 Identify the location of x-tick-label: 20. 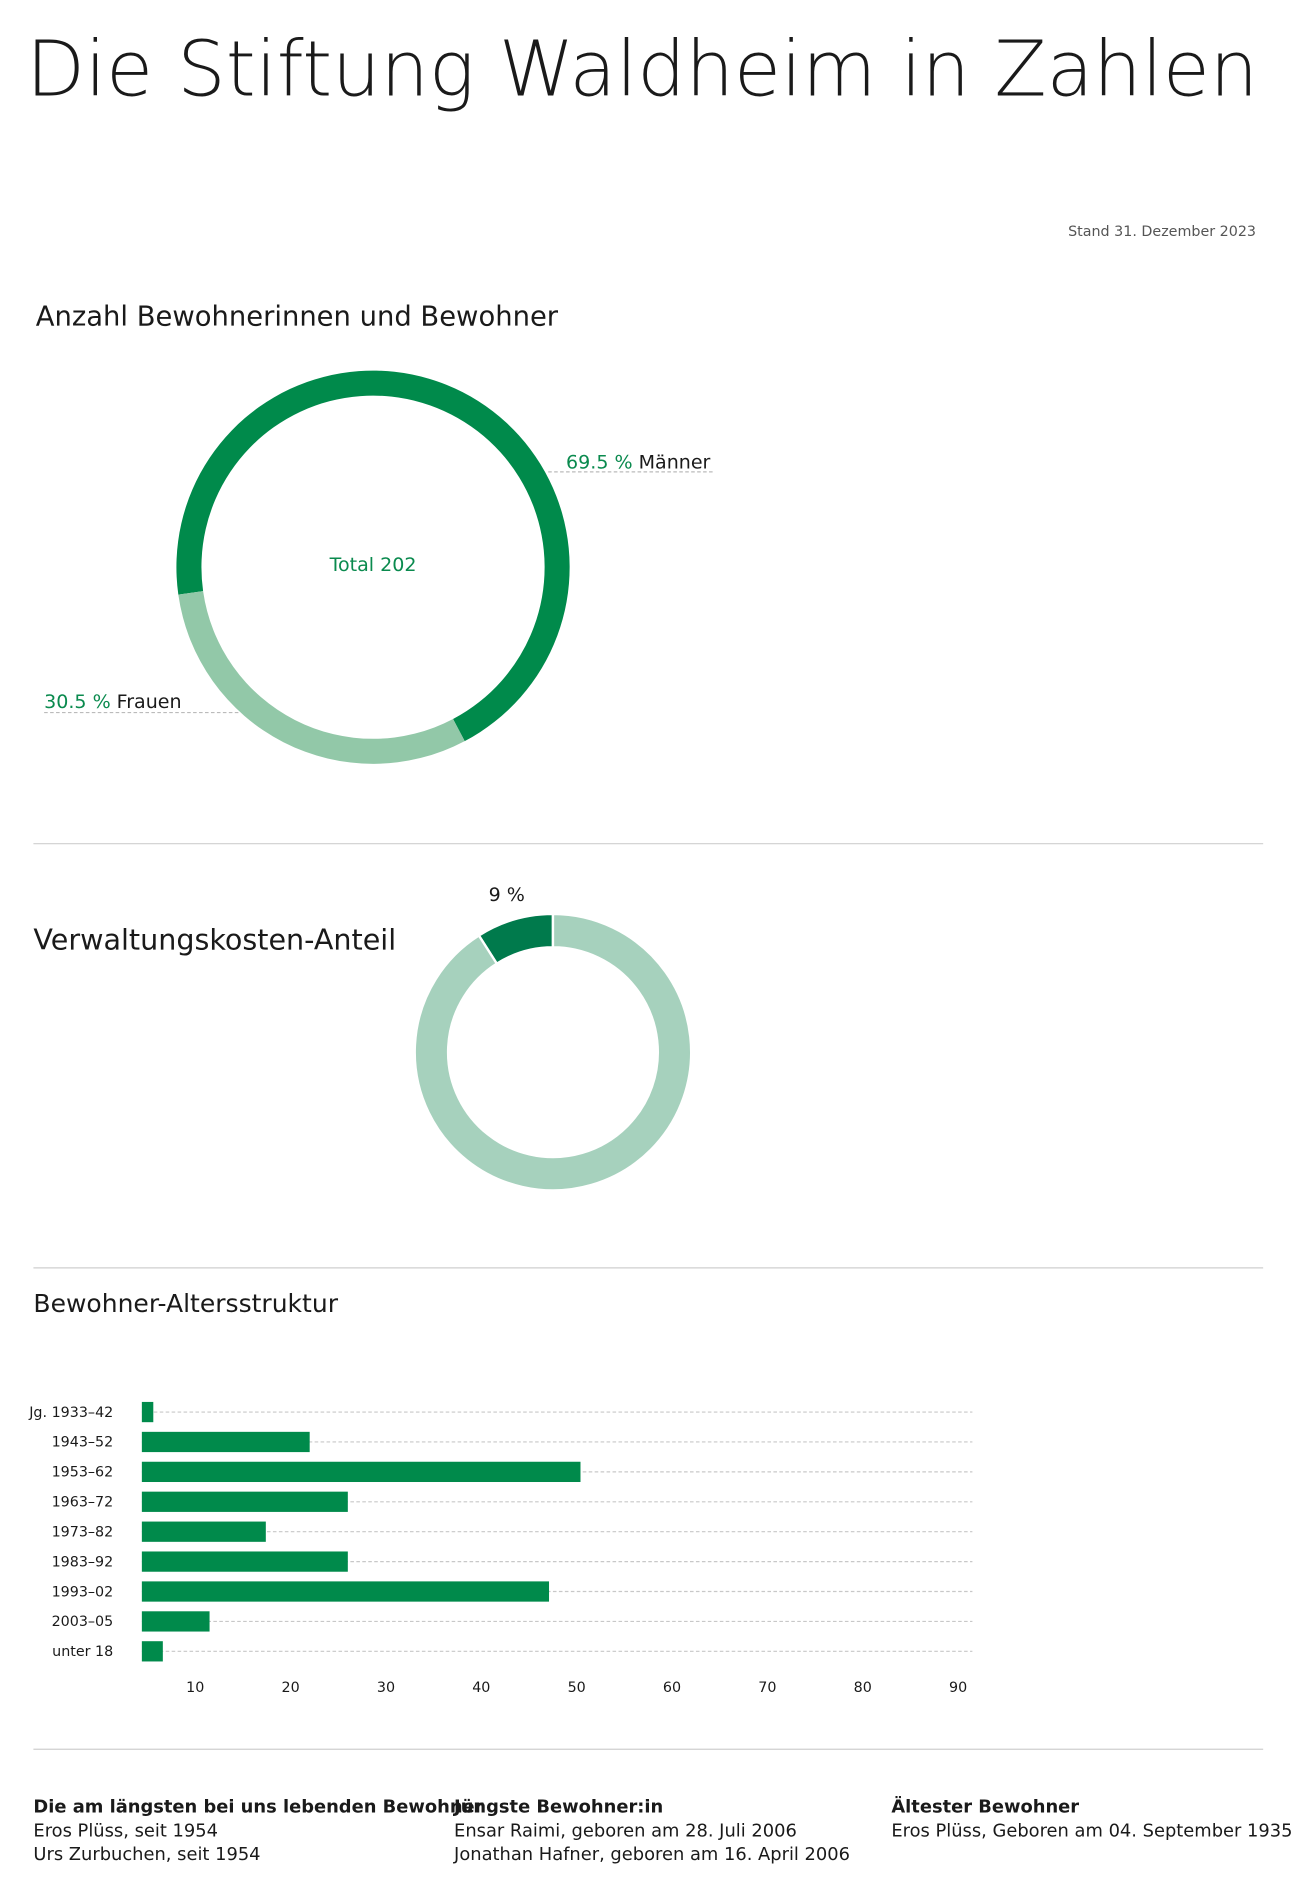
(291, 1688).